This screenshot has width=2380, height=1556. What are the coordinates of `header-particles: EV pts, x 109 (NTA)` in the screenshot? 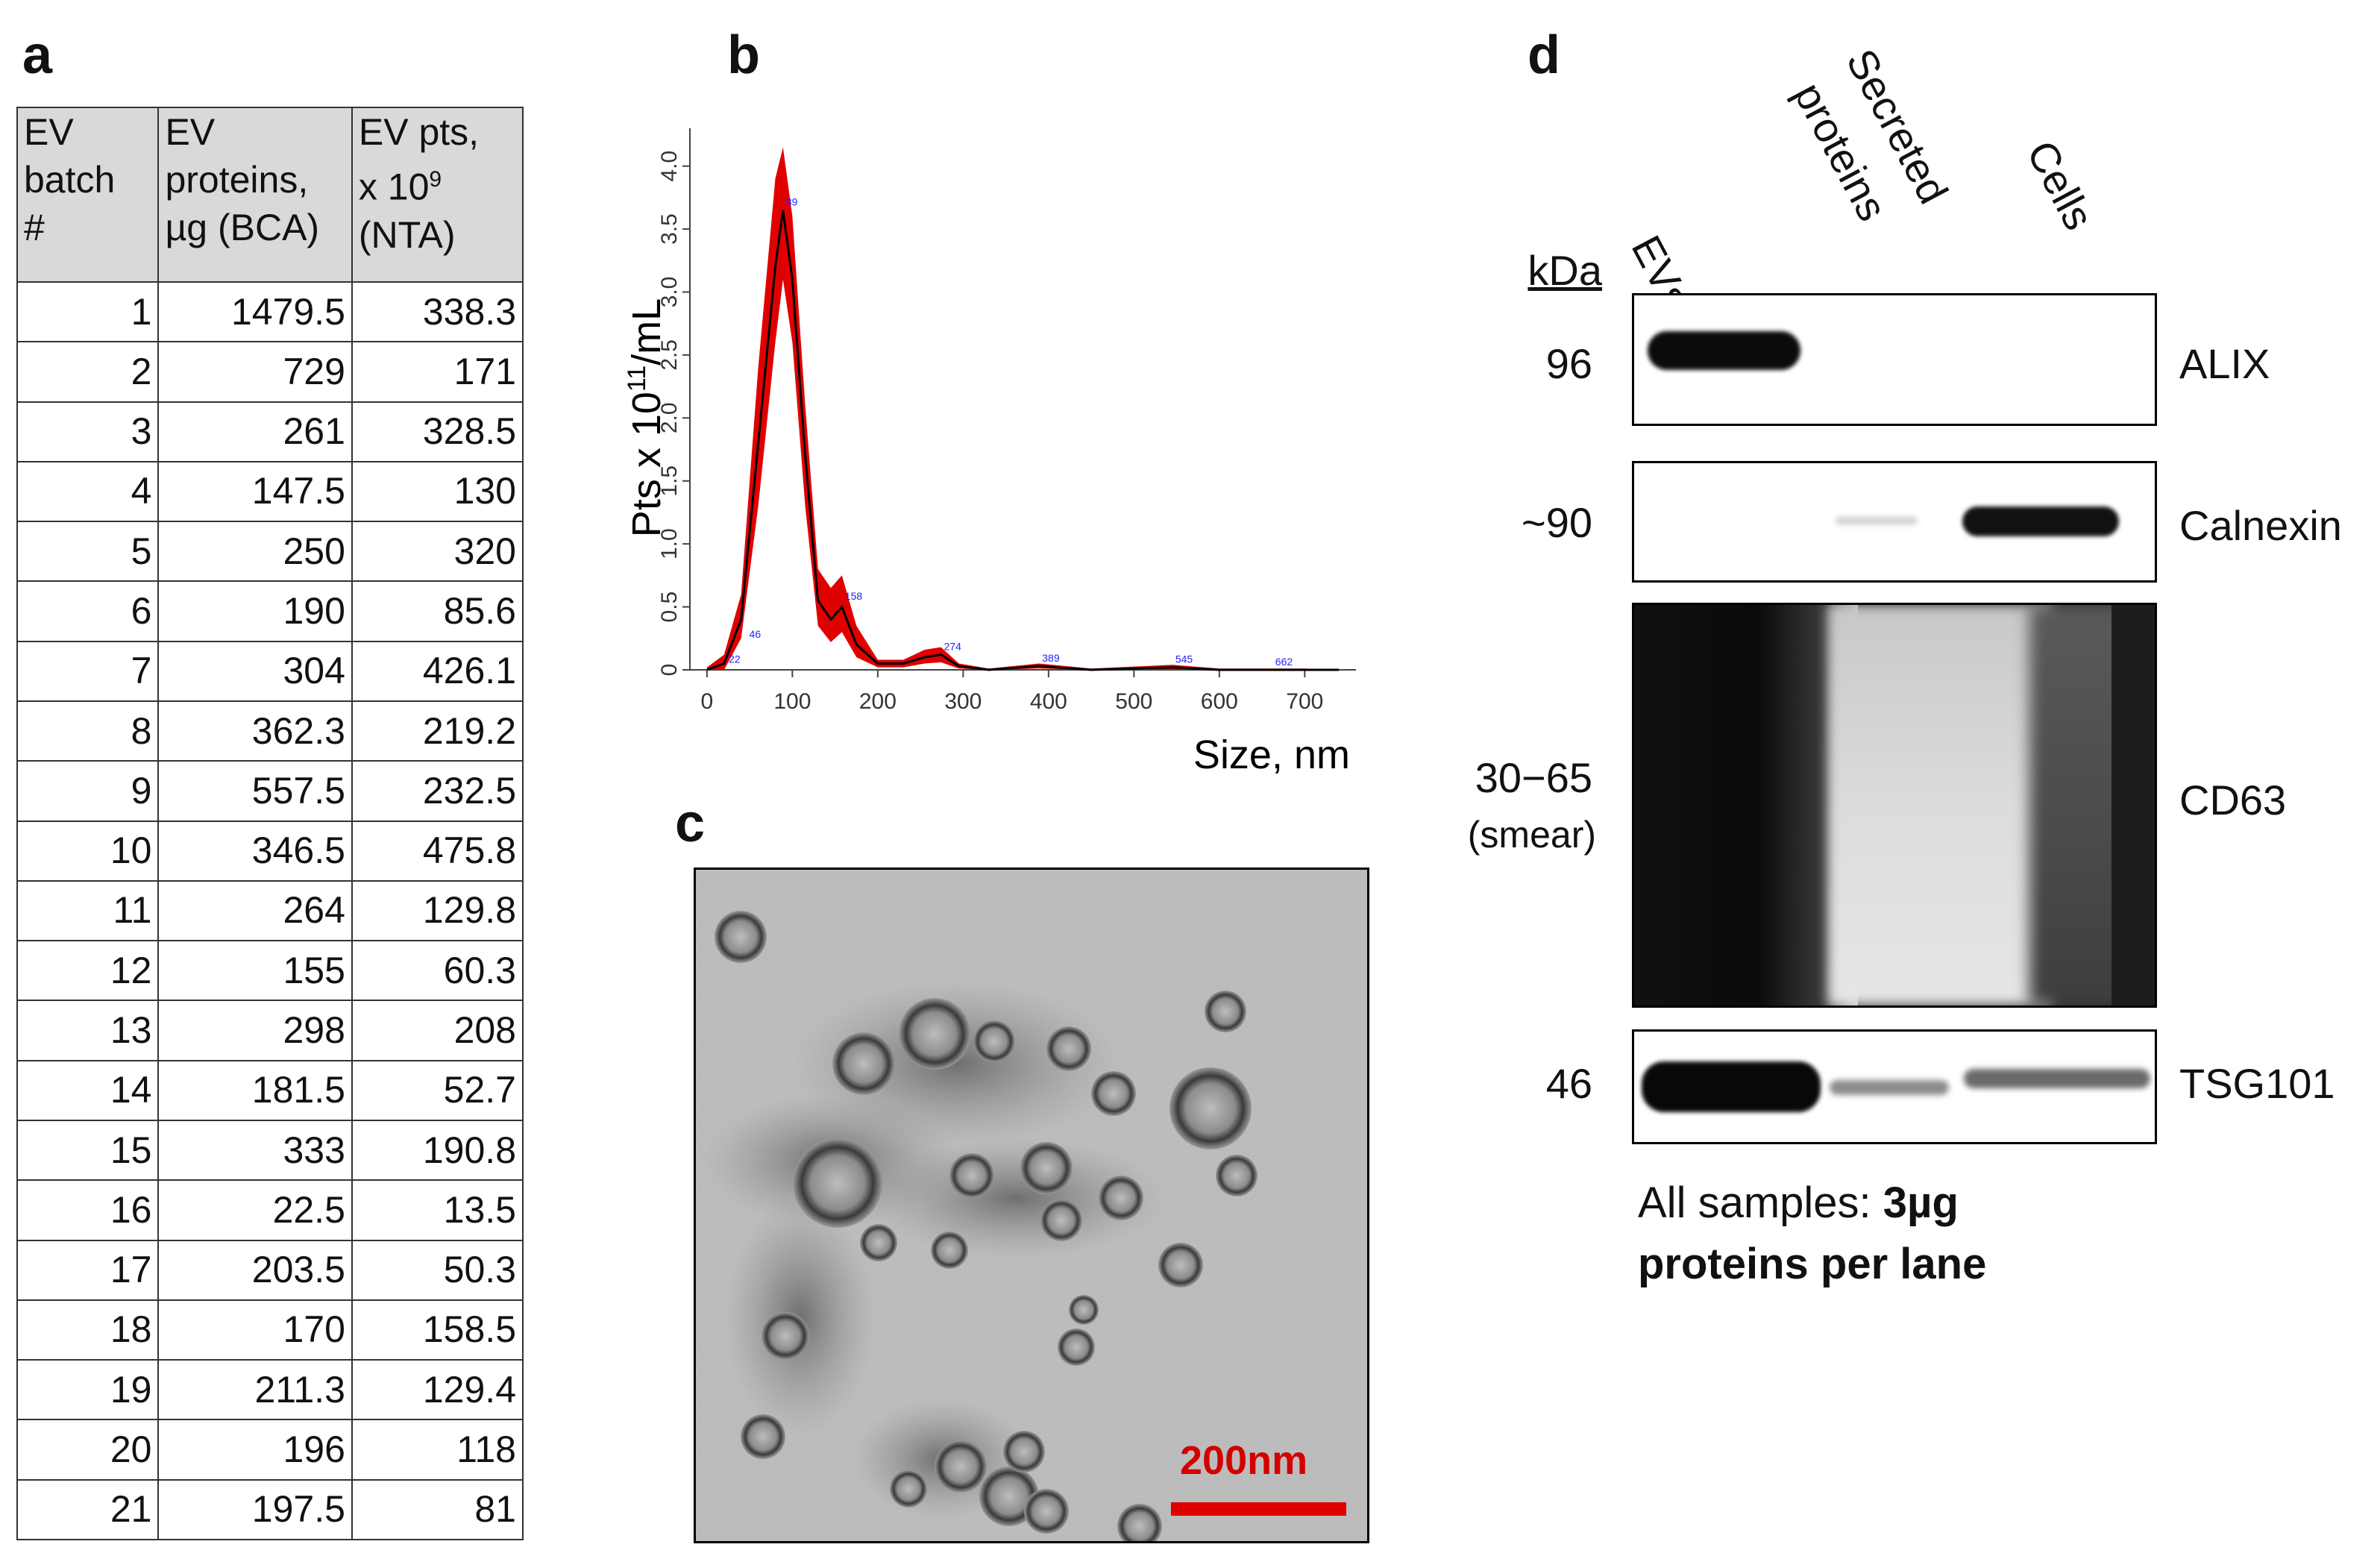 It's located at (437, 195).